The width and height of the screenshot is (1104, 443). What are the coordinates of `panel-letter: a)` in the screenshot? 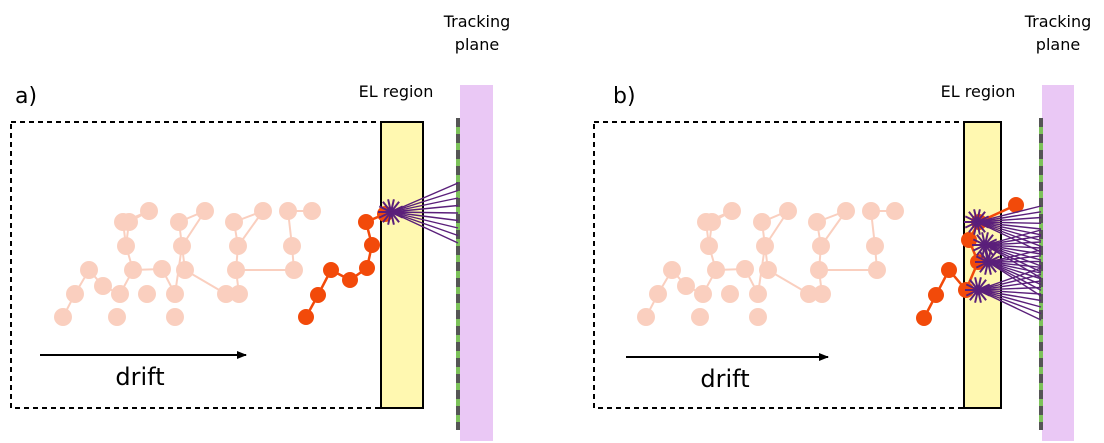 It's located at (26, 96).